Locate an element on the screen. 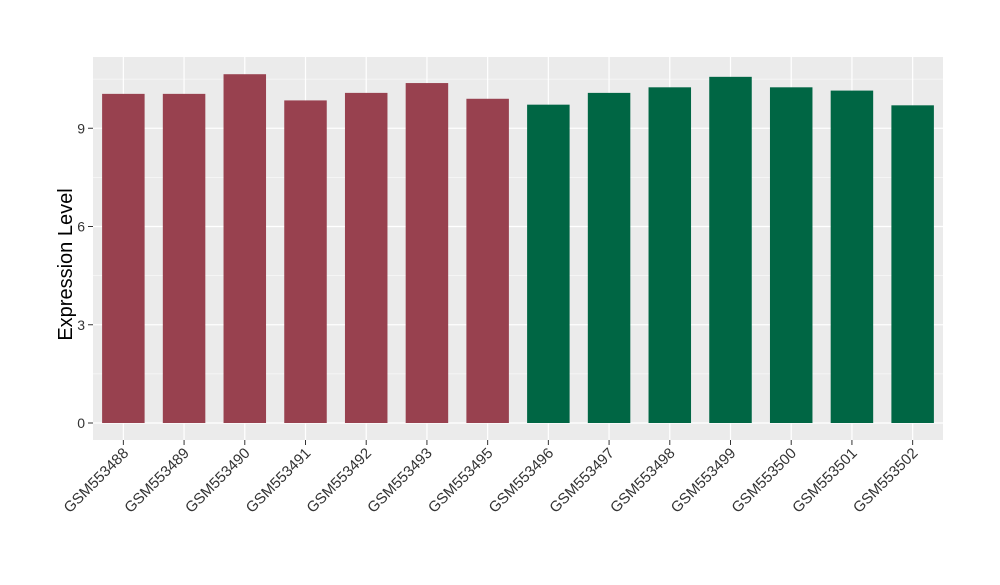 This screenshot has height=585, width=1000. bar-GSM553500 is located at coordinates (791, 255).